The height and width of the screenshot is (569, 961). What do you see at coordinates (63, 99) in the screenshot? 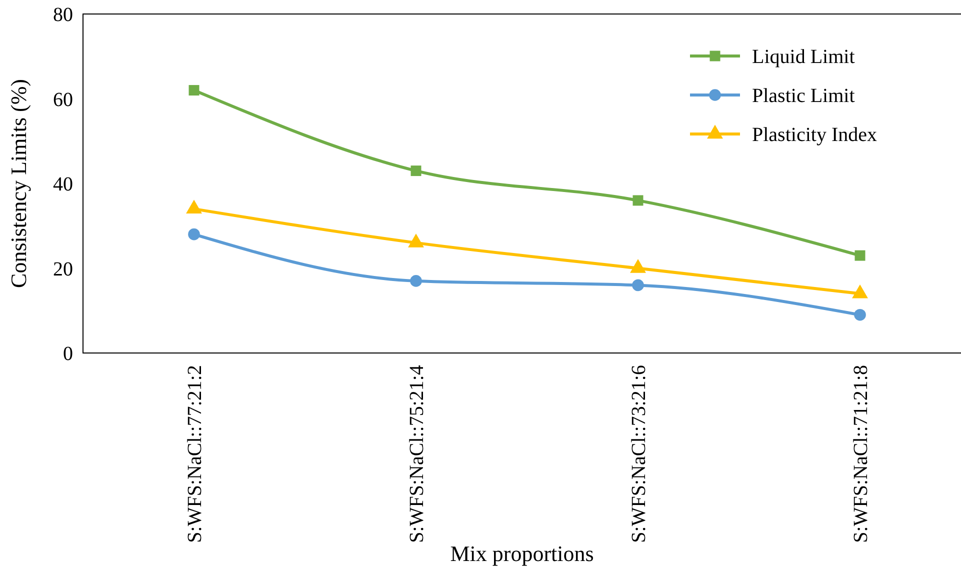
I see `y-tick-label: 60` at bounding box center [63, 99].